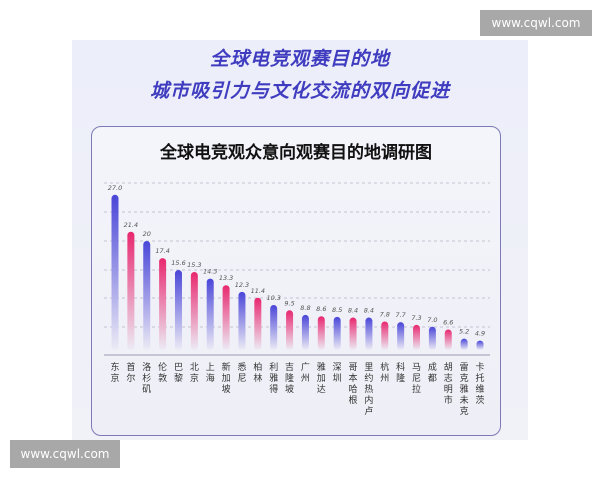  I want to click on data-label: 17.4, so click(162, 251).